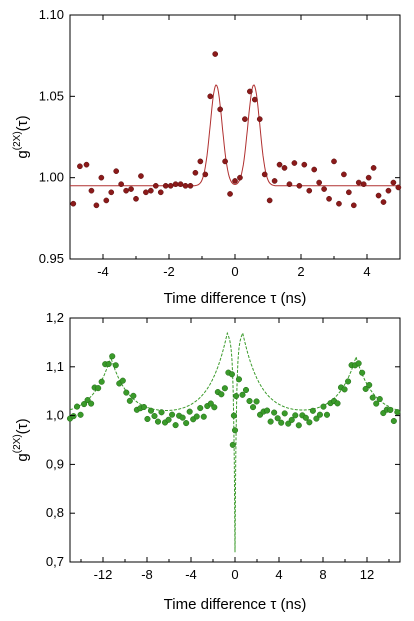  Describe the element at coordinates (51, 177) in the screenshot. I see `top-y-tick-label: 1.00` at that location.